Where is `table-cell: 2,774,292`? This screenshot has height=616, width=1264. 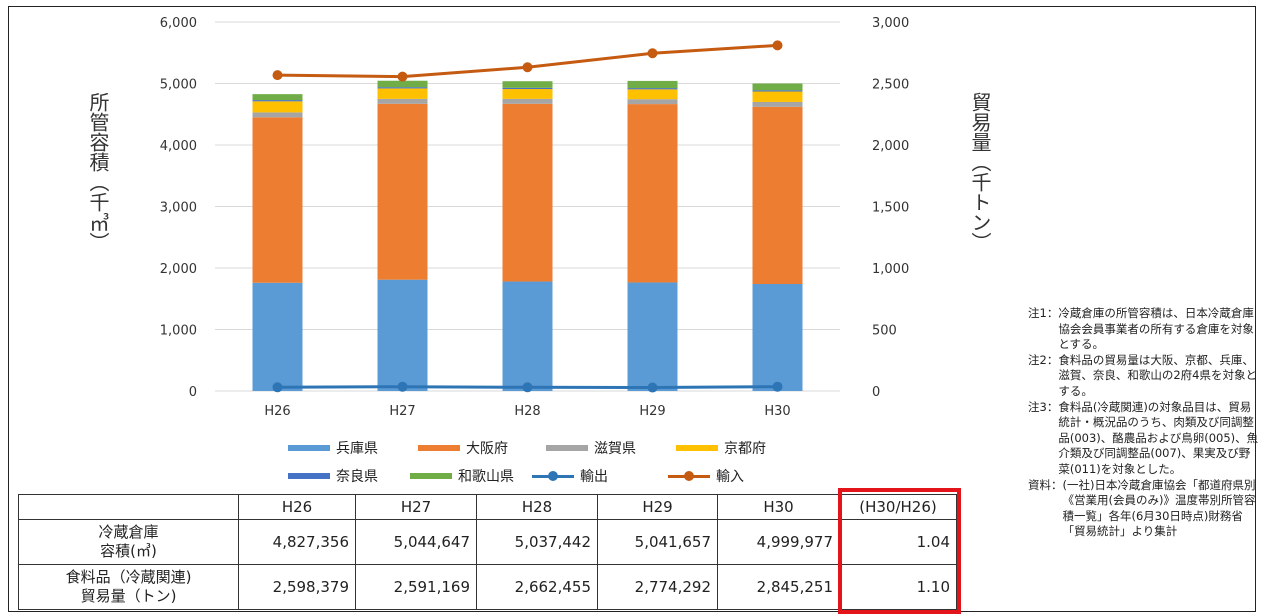 table-cell: 2,774,292 is located at coordinates (657, 587).